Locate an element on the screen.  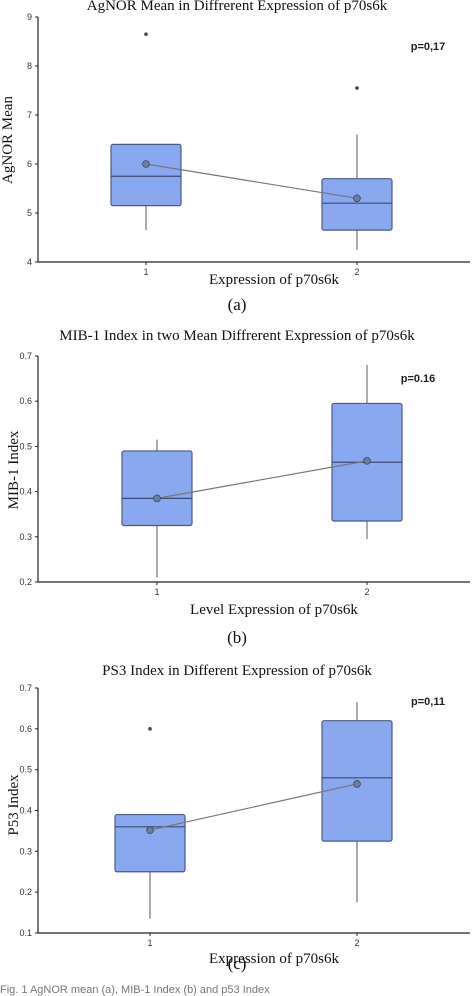
y-axis-label: P53 Index is located at coordinates (14, 805).